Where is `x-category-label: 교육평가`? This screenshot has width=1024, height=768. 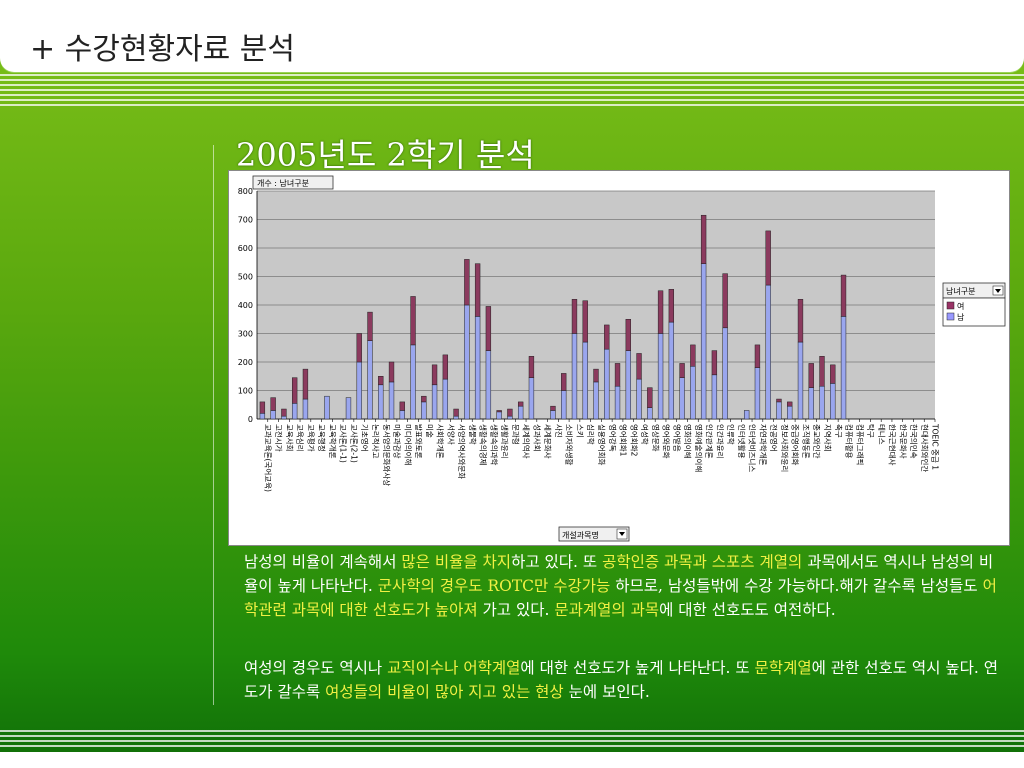 x-category-label: 교육평가 is located at coordinates (311, 438).